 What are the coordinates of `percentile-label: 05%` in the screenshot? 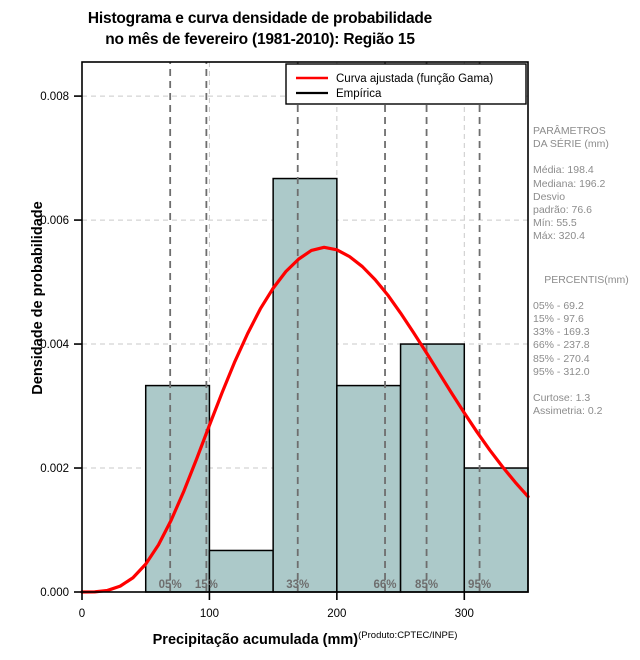 It's located at (170, 585).